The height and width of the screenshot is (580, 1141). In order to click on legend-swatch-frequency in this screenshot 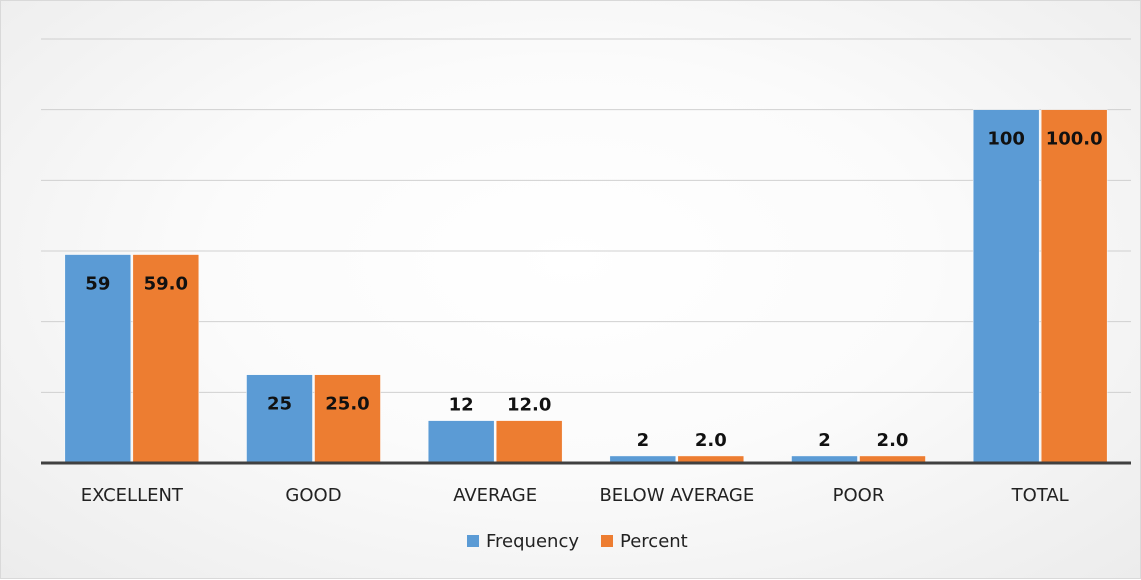, I will do `click(473, 541)`.